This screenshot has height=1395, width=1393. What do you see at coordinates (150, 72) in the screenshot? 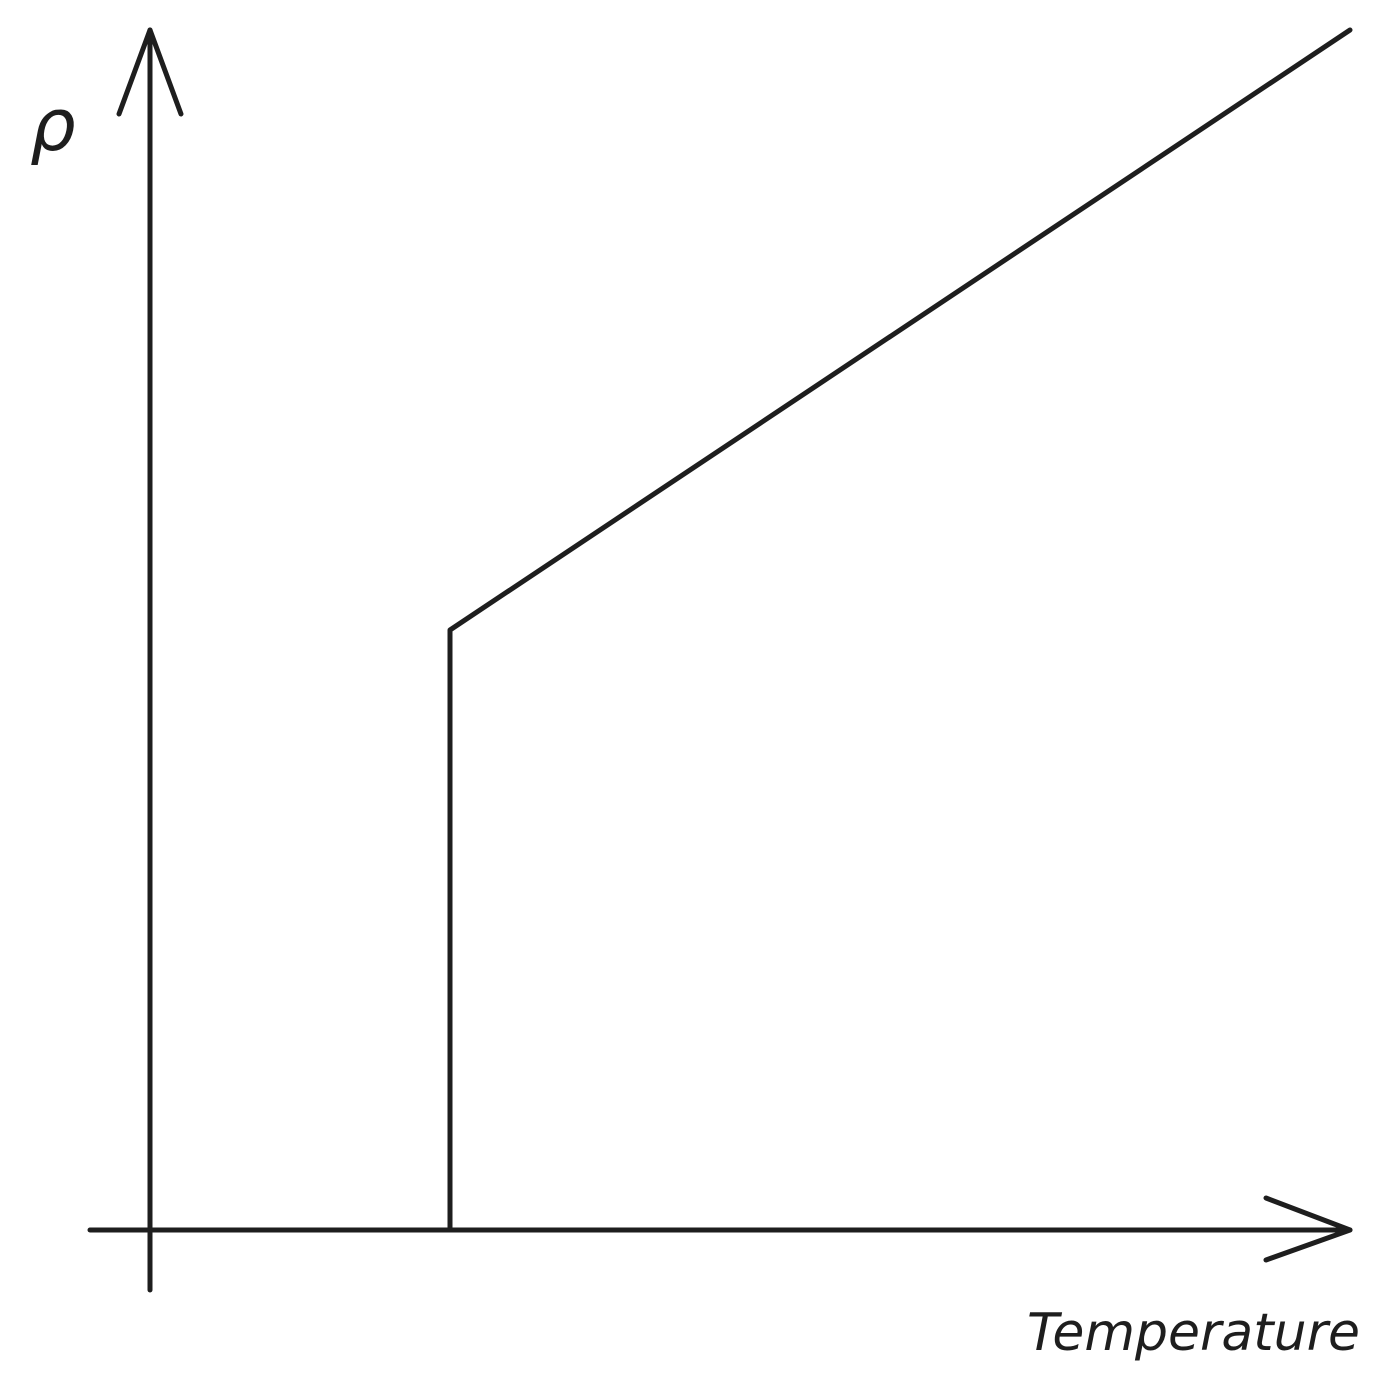
I see `y-axis-arrowhead` at bounding box center [150, 72].